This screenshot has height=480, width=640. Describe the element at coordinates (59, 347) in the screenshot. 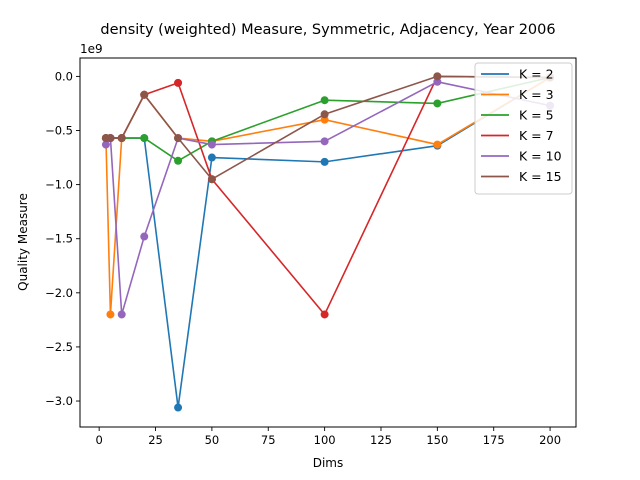

I see `y-tick-label: −2.5` at that location.